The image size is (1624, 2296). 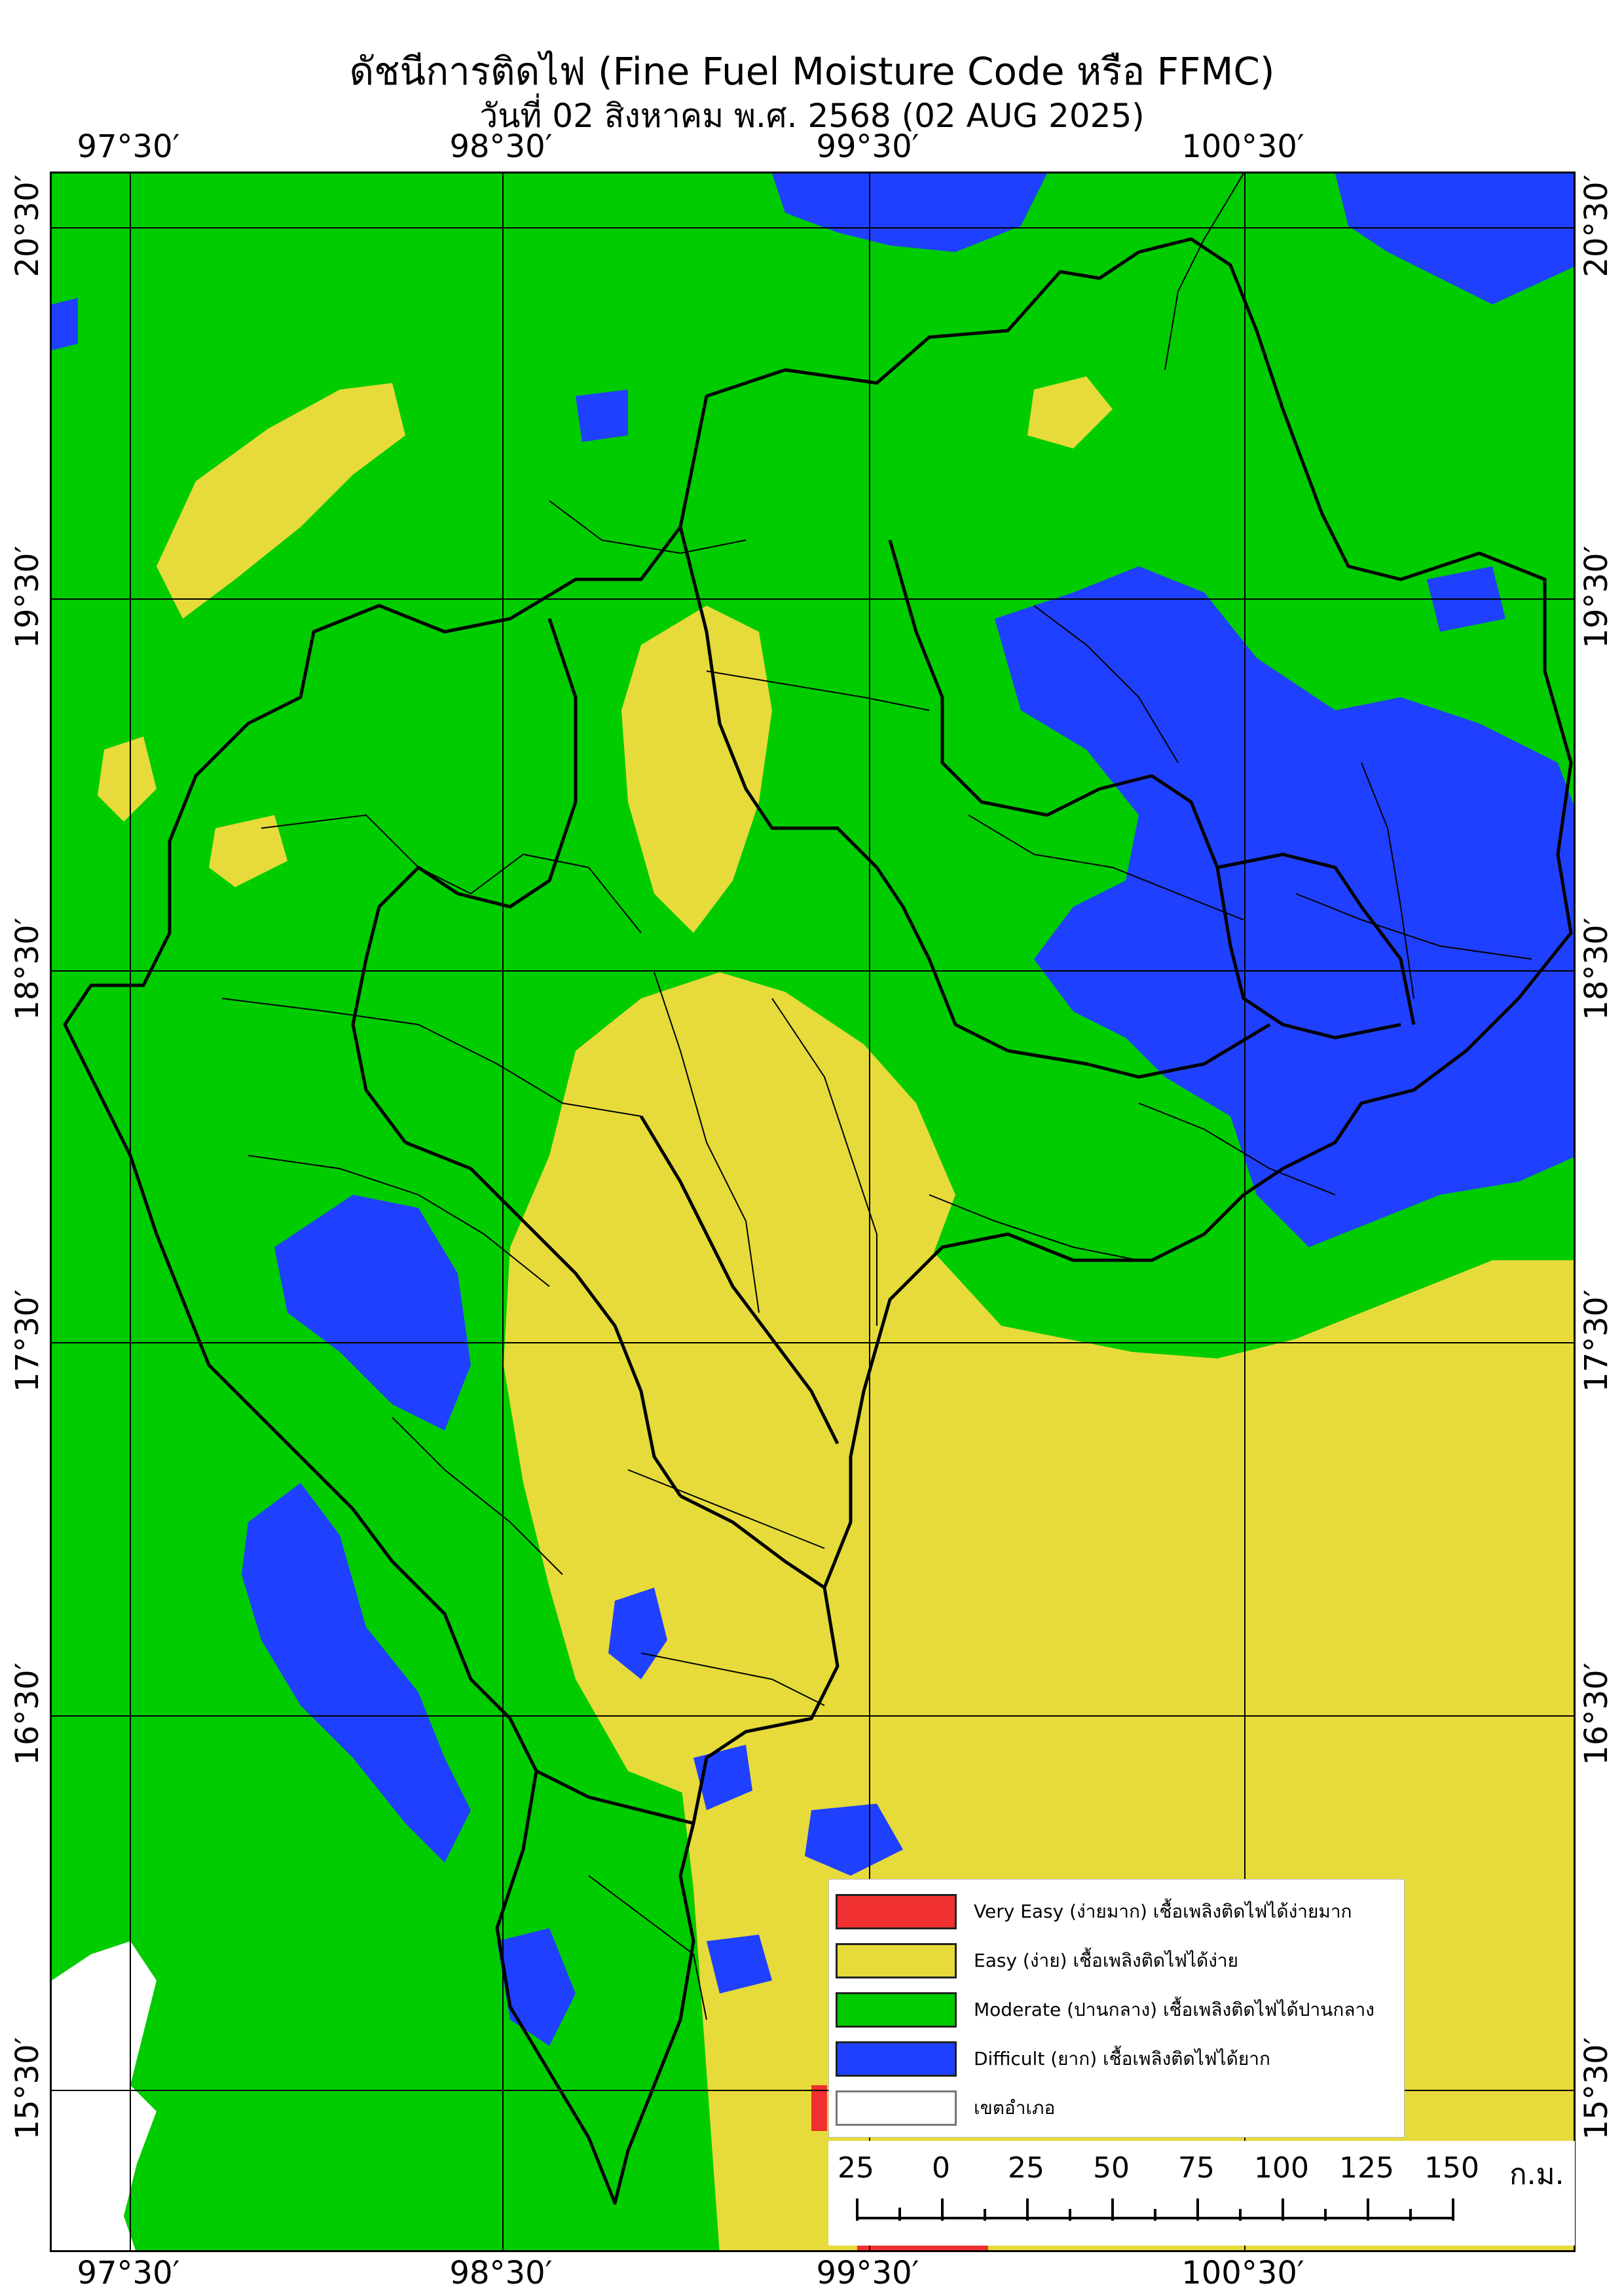 What do you see at coordinates (1281, 2168) in the screenshot?
I see `scale-tick-label-6: 100` at bounding box center [1281, 2168].